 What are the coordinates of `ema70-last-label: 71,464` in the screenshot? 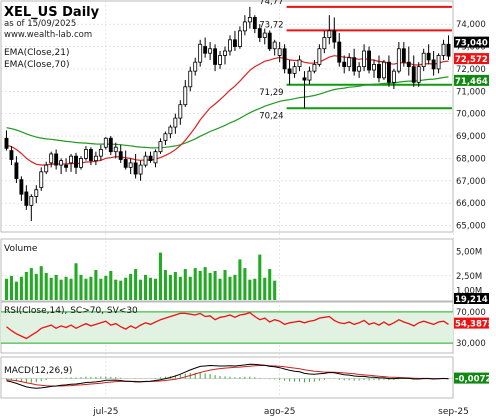 It's located at (471, 82).